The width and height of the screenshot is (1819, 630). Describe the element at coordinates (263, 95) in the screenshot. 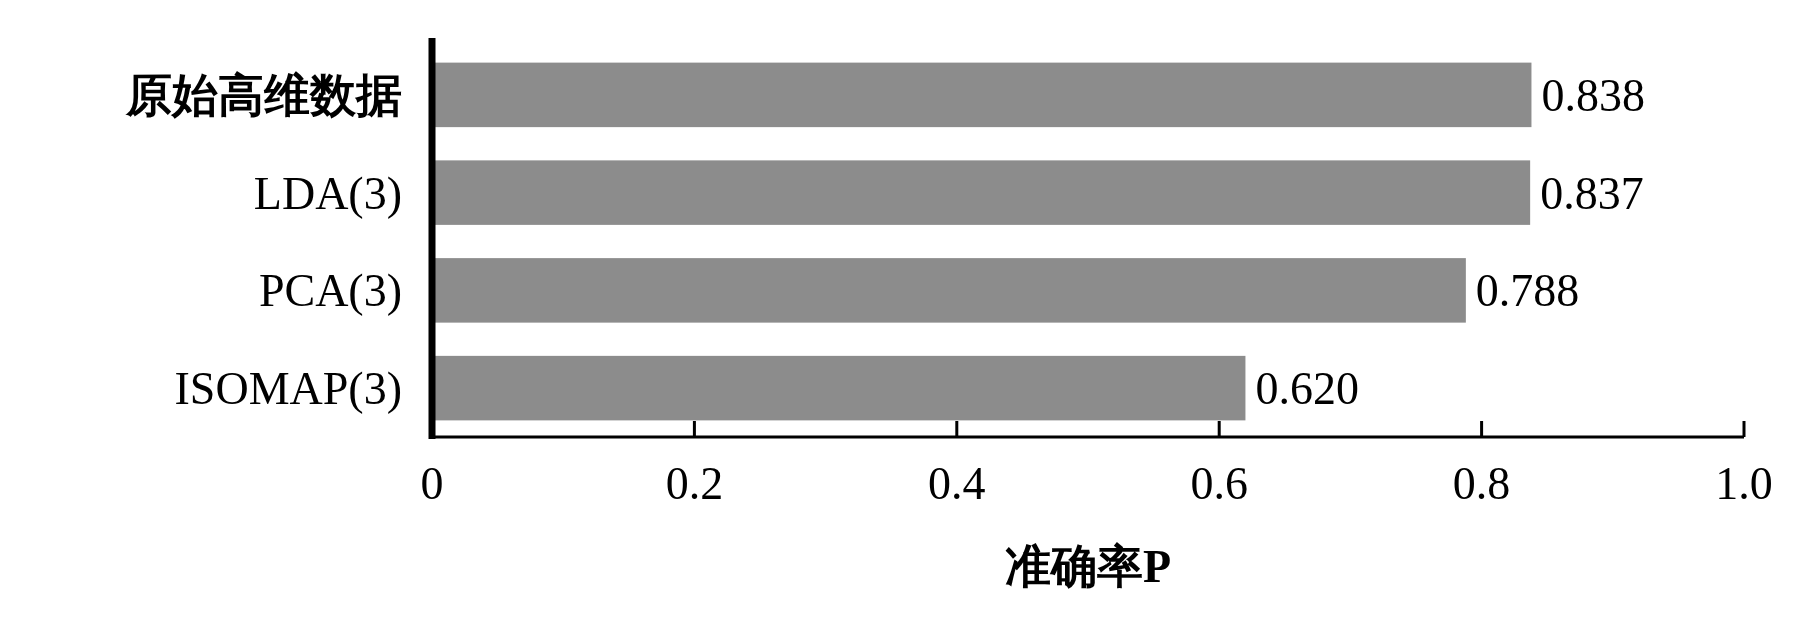

I see `y-tick-label: 原始高维数据` at that location.